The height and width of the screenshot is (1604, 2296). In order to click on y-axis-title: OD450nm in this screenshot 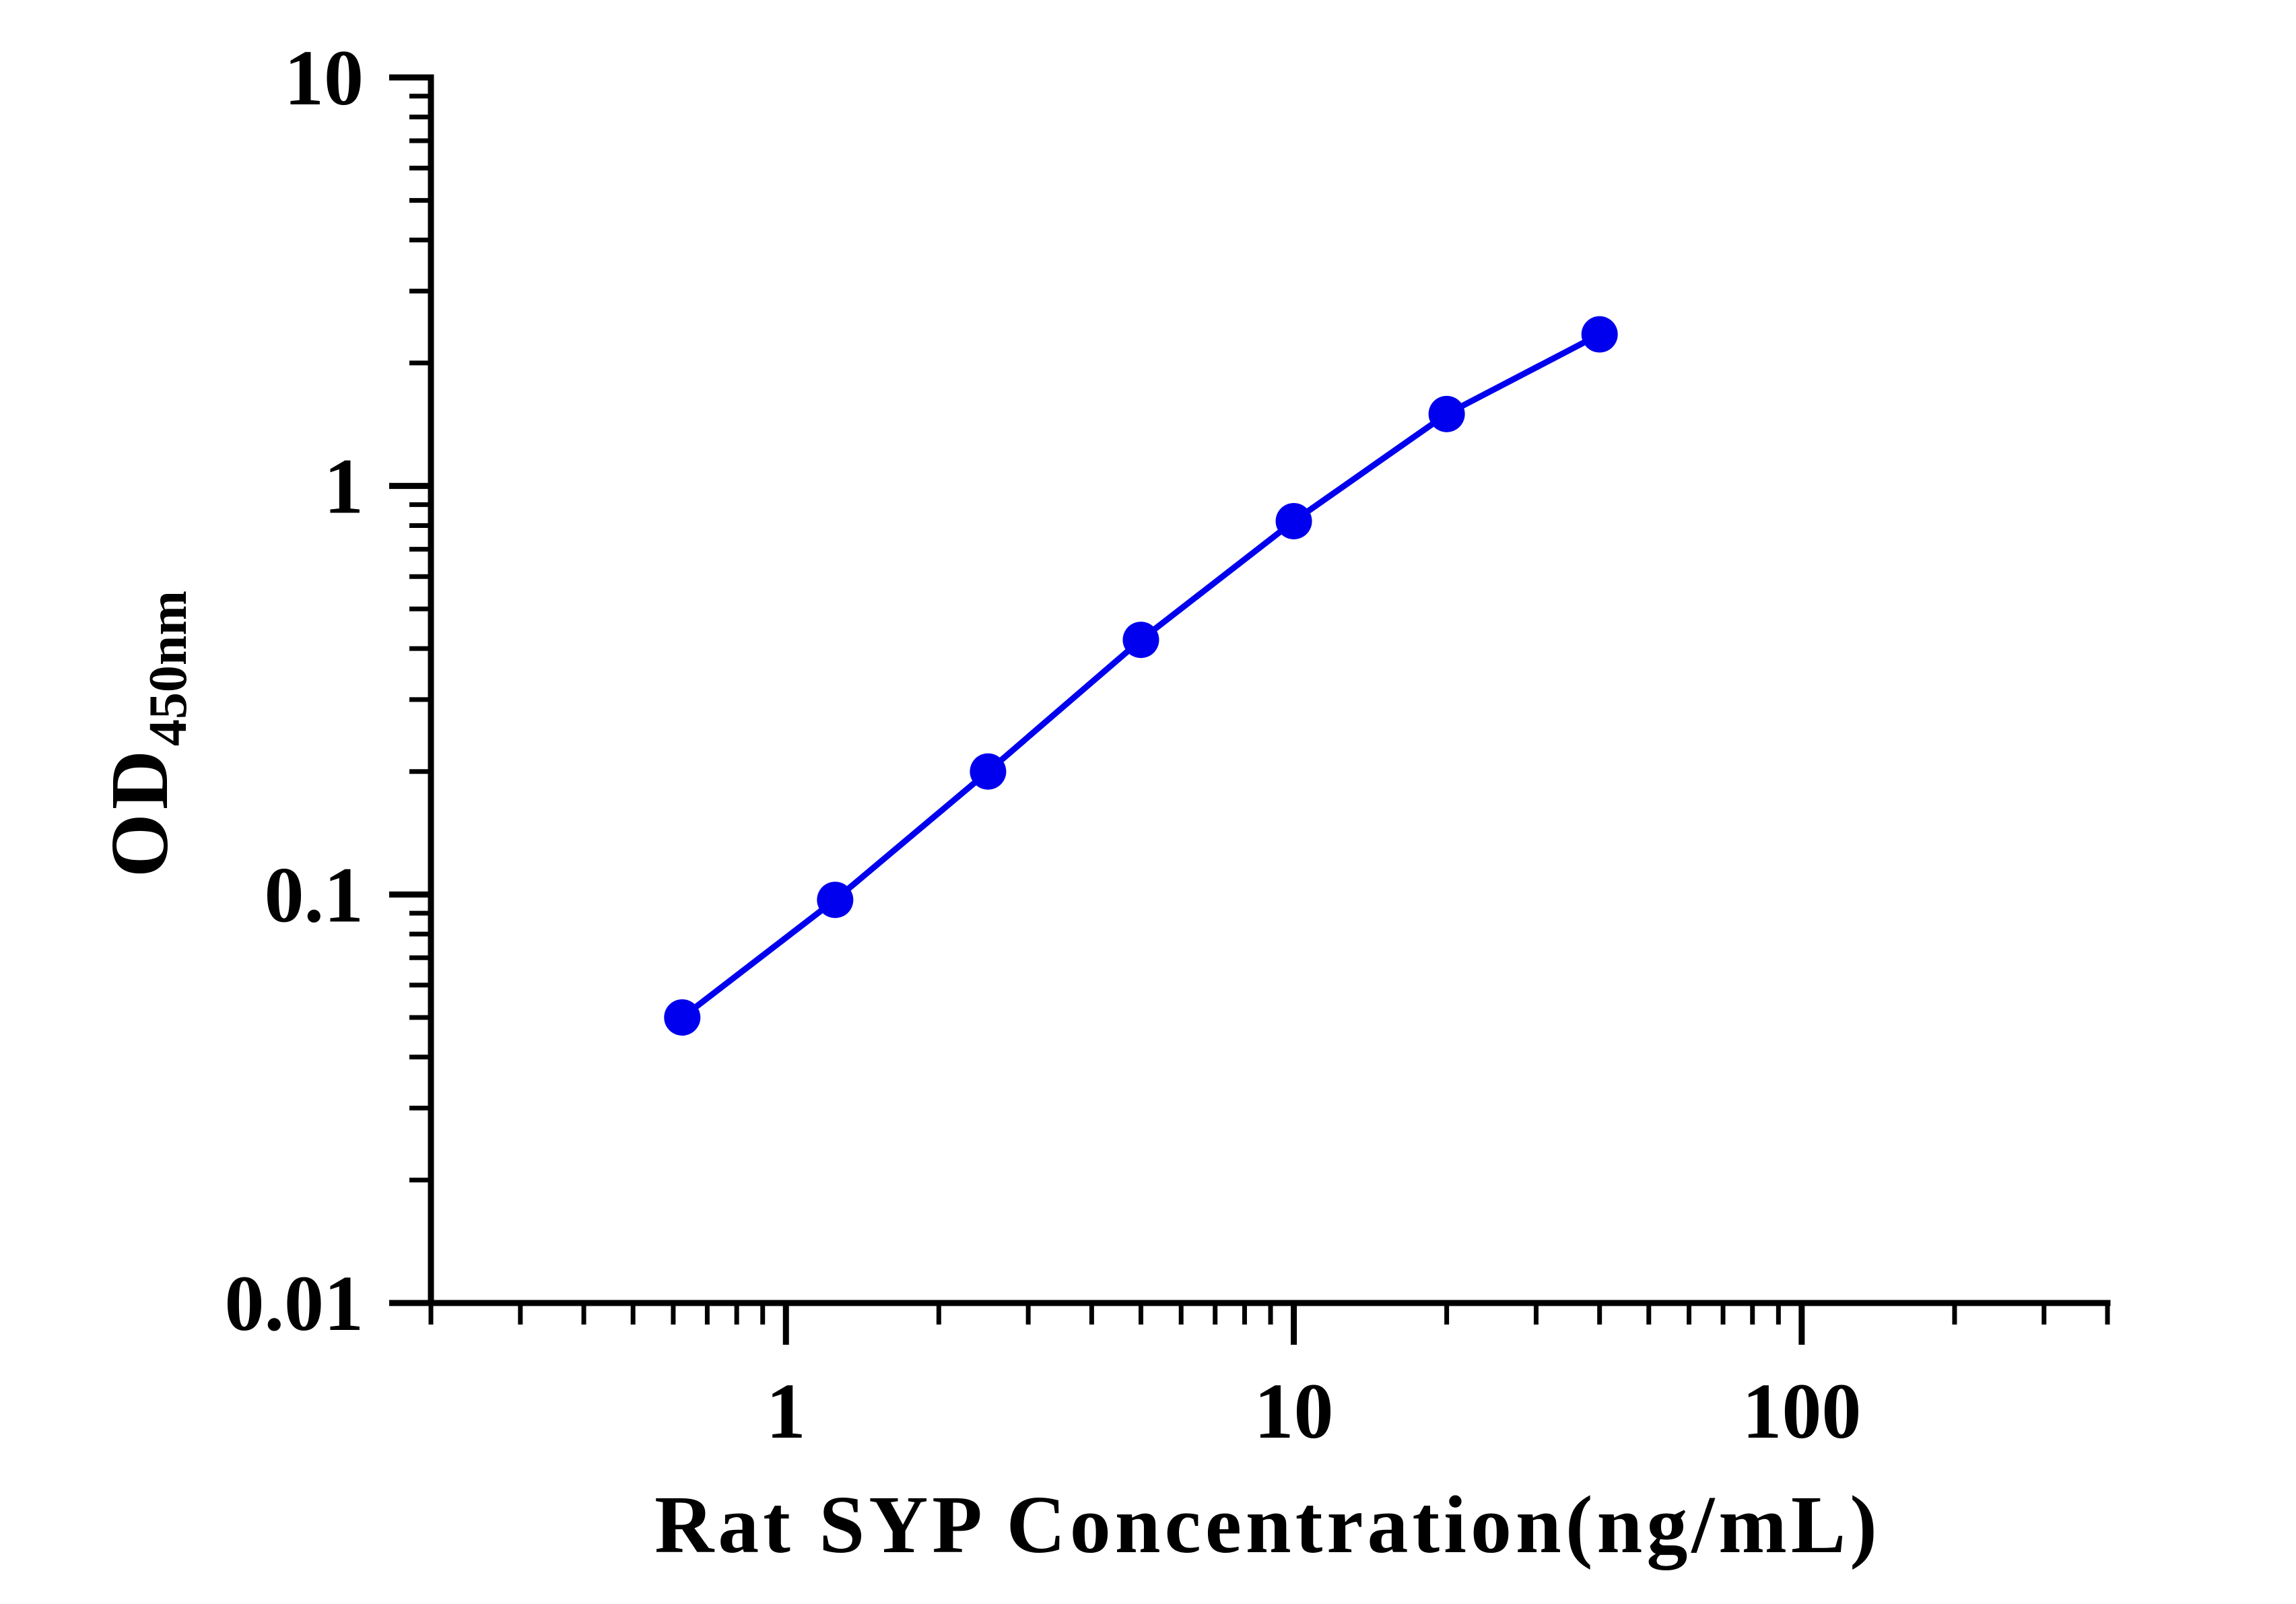, I will do `click(146, 734)`.